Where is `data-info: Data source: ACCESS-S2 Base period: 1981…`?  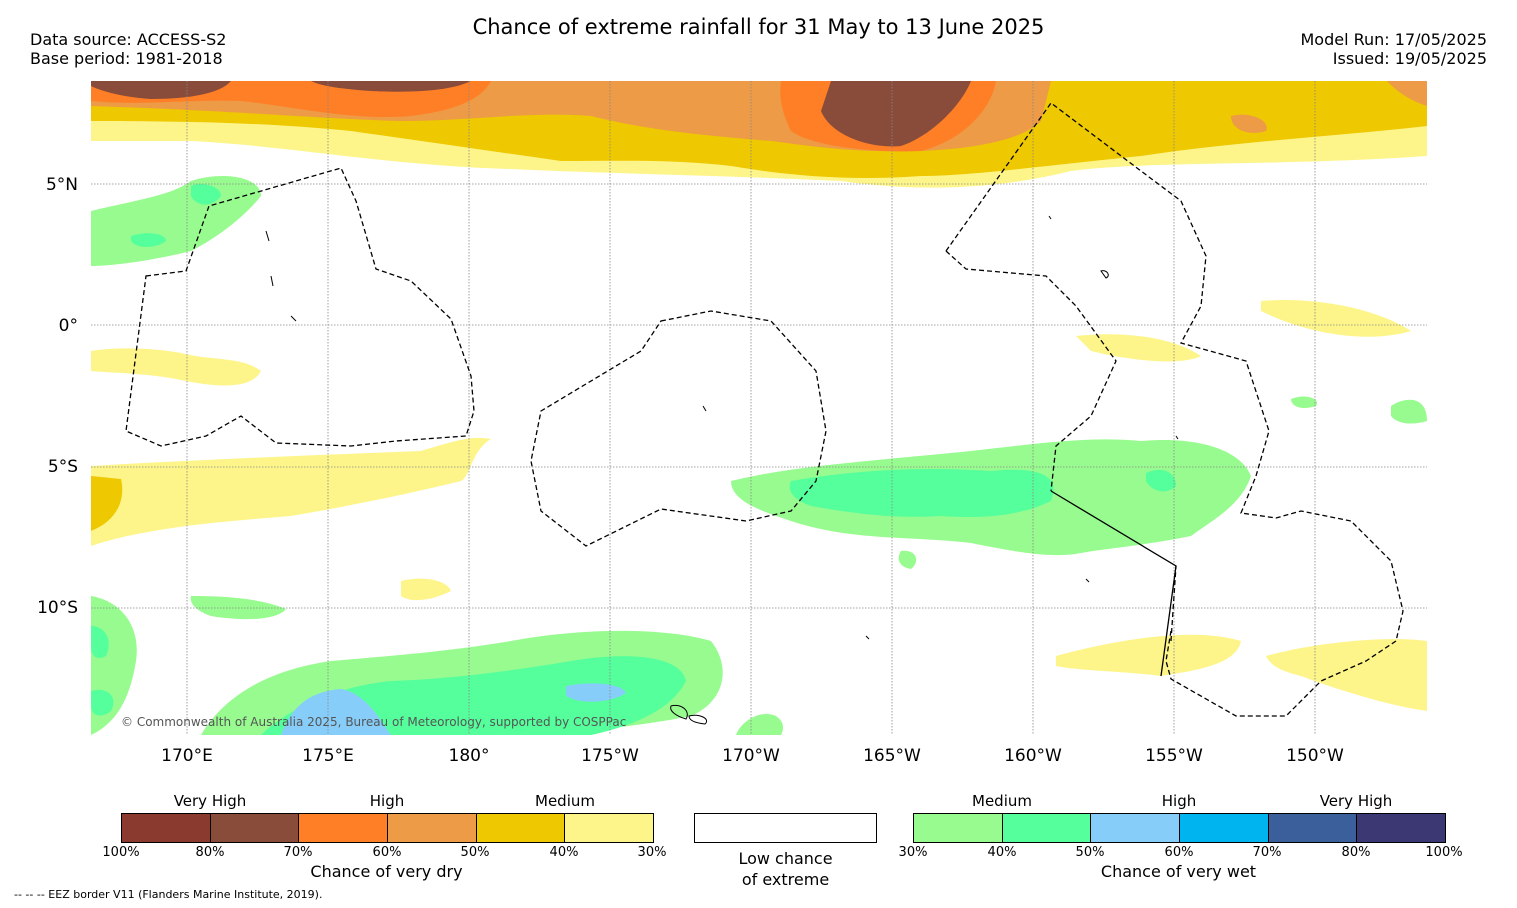
data-info: Data source: ACCESS-S2 Base period: 1981… is located at coordinates (128, 49).